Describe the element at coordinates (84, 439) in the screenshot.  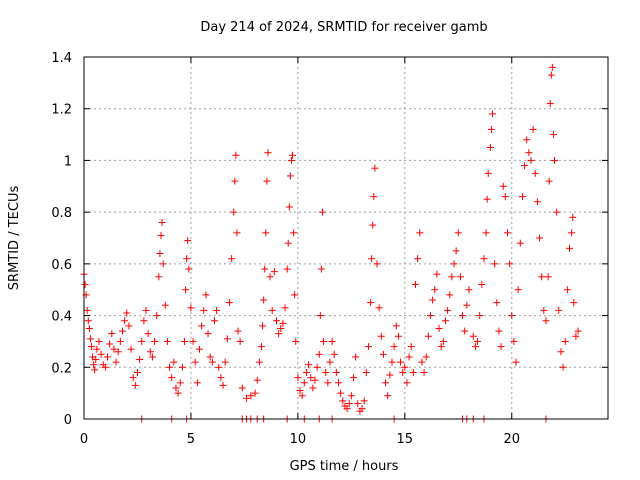
I see `x-tick-label: 0` at that location.